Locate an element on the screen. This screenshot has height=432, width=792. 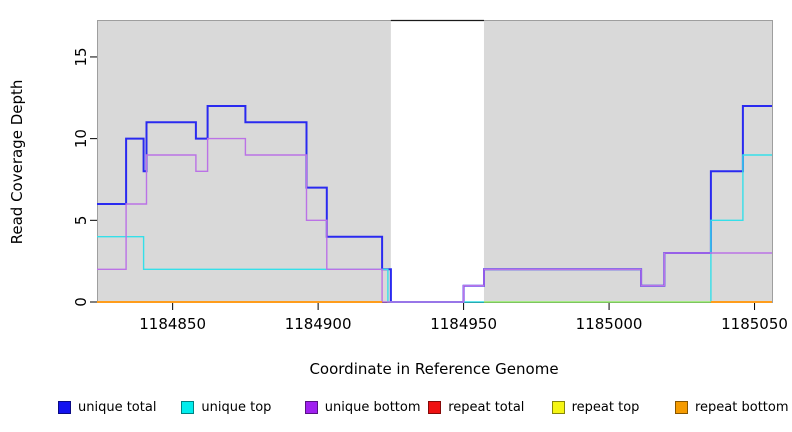
legend-item-repeat-top: repeat top is located at coordinates (595, 407).